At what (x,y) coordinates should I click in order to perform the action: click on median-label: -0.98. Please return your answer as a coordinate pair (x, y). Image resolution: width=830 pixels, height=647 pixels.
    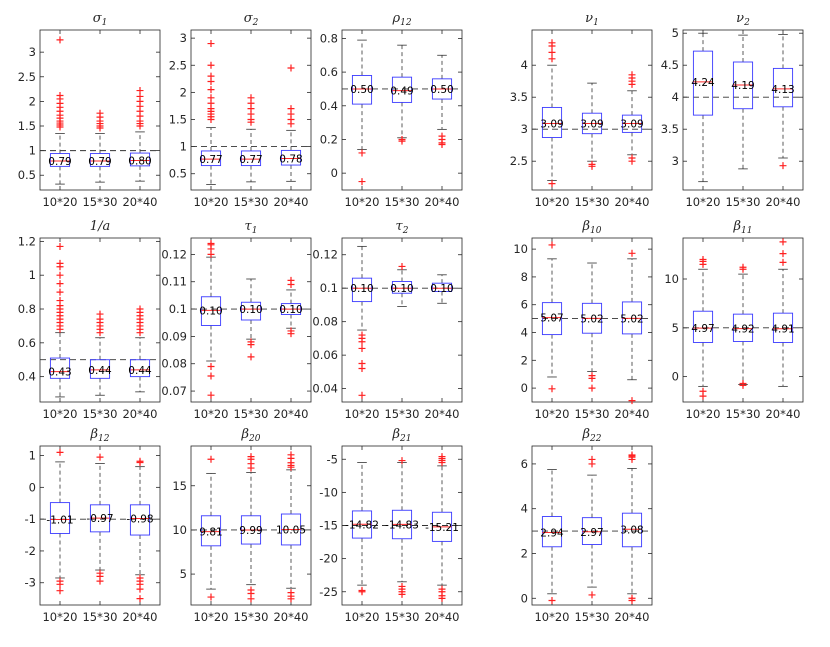
    Looking at the image, I should click on (139, 520).